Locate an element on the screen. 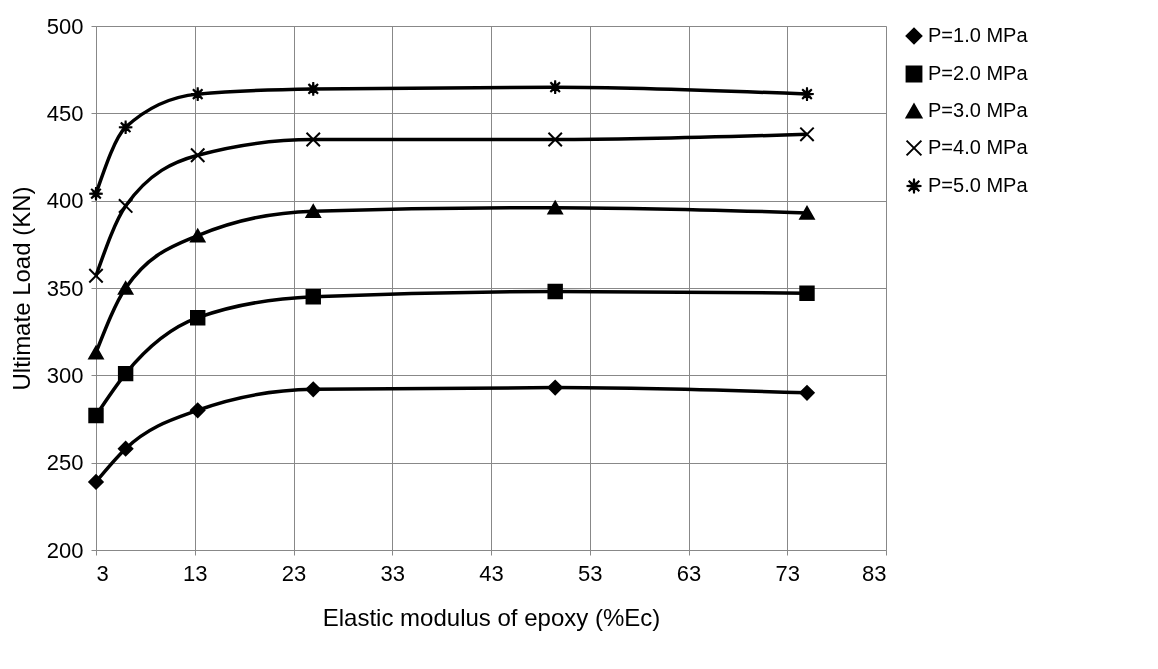 Image resolution: width=1158 pixels, height=669 pixels. x-tick-label: 43 is located at coordinates (491, 573).